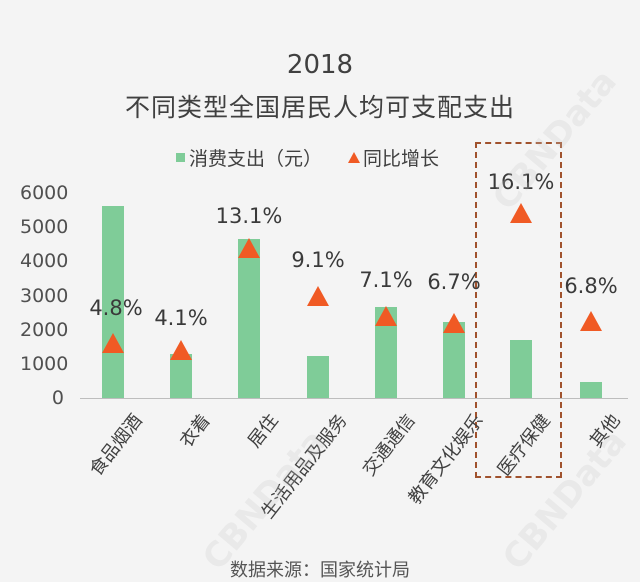  I want to click on y-tick-label: 3000, so click(44, 295).